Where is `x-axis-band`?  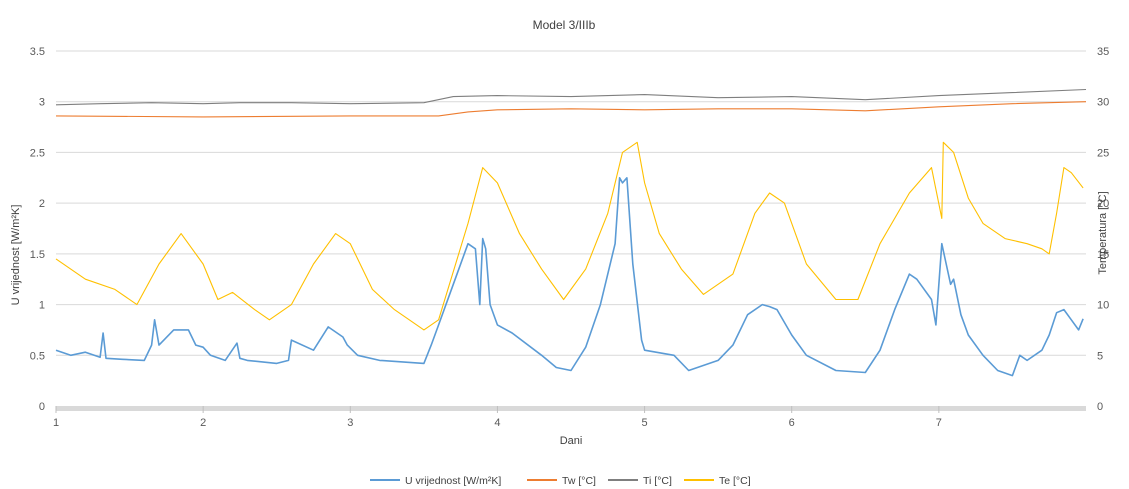
x-axis-band is located at coordinates (571, 408).